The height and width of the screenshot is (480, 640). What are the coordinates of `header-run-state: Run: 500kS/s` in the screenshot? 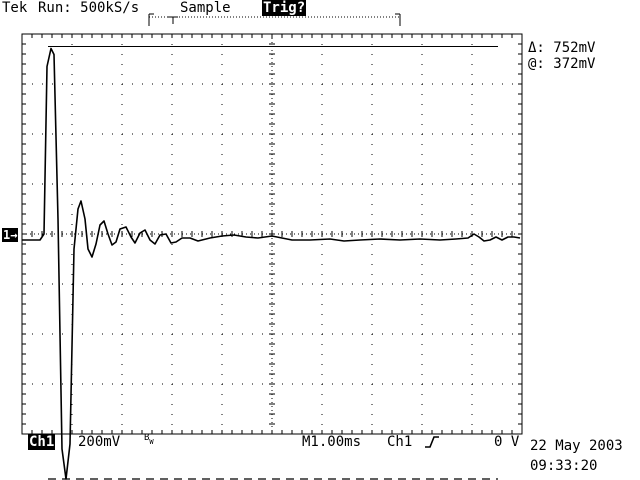 It's located at (89, 8).